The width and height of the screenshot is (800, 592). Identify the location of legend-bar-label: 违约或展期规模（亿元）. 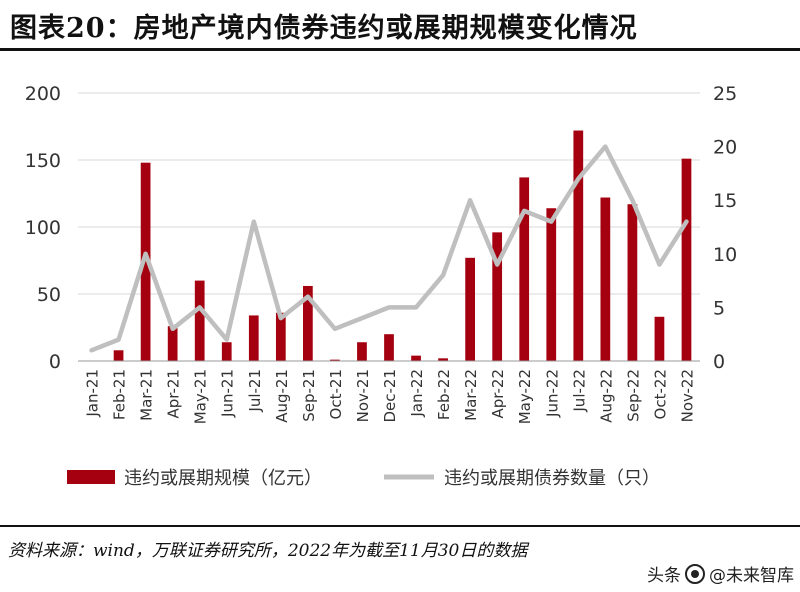
(223, 478).